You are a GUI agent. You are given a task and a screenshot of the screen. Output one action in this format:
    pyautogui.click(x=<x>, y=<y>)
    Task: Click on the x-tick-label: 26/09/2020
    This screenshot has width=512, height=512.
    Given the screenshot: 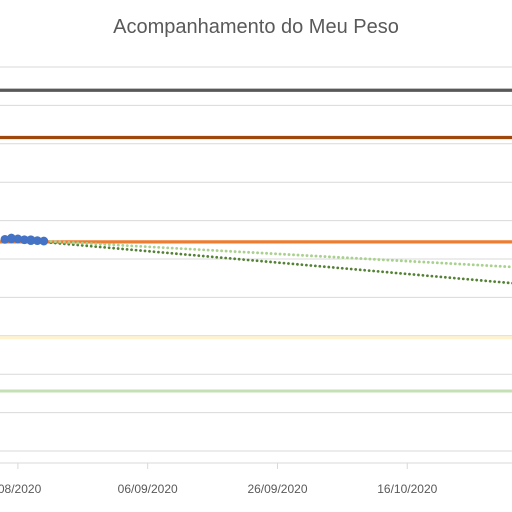 What is the action you would take?
    pyautogui.click(x=277, y=489)
    